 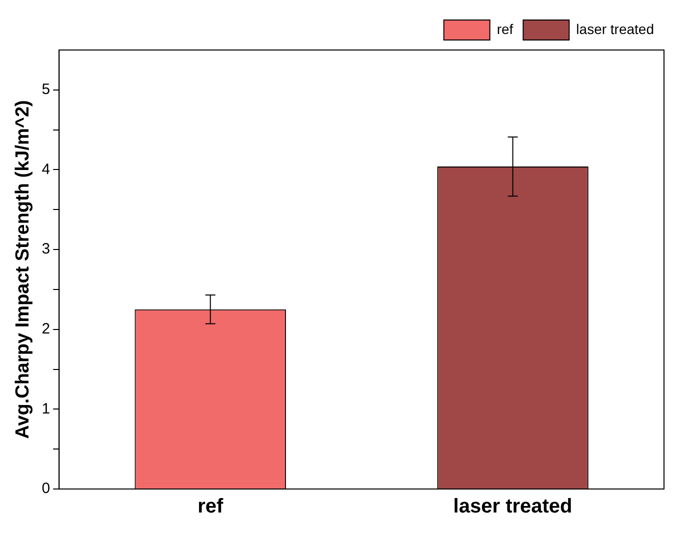 What do you see at coordinates (23, 269) in the screenshot?
I see `y-axis-title: Avg.Charpy Impact Strength (kJ/m^2)` at bounding box center [23, 269].